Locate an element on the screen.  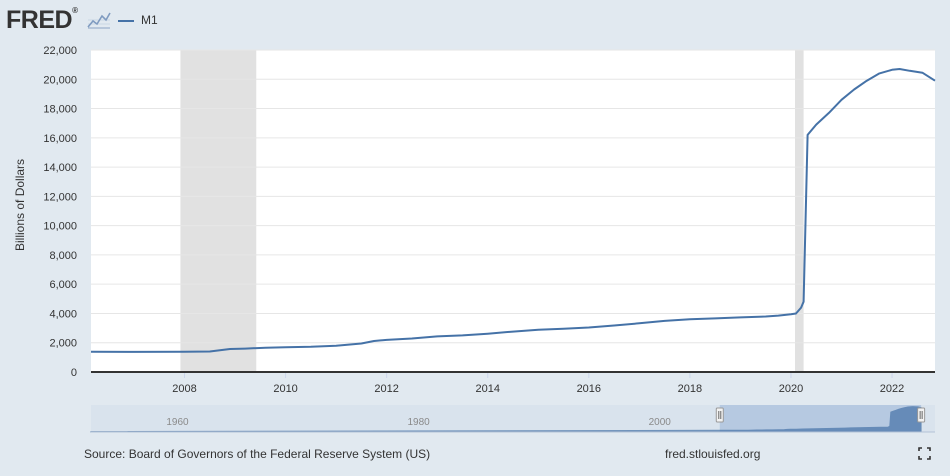
fred-logo: FRED® is located at coordinates (42, 20).